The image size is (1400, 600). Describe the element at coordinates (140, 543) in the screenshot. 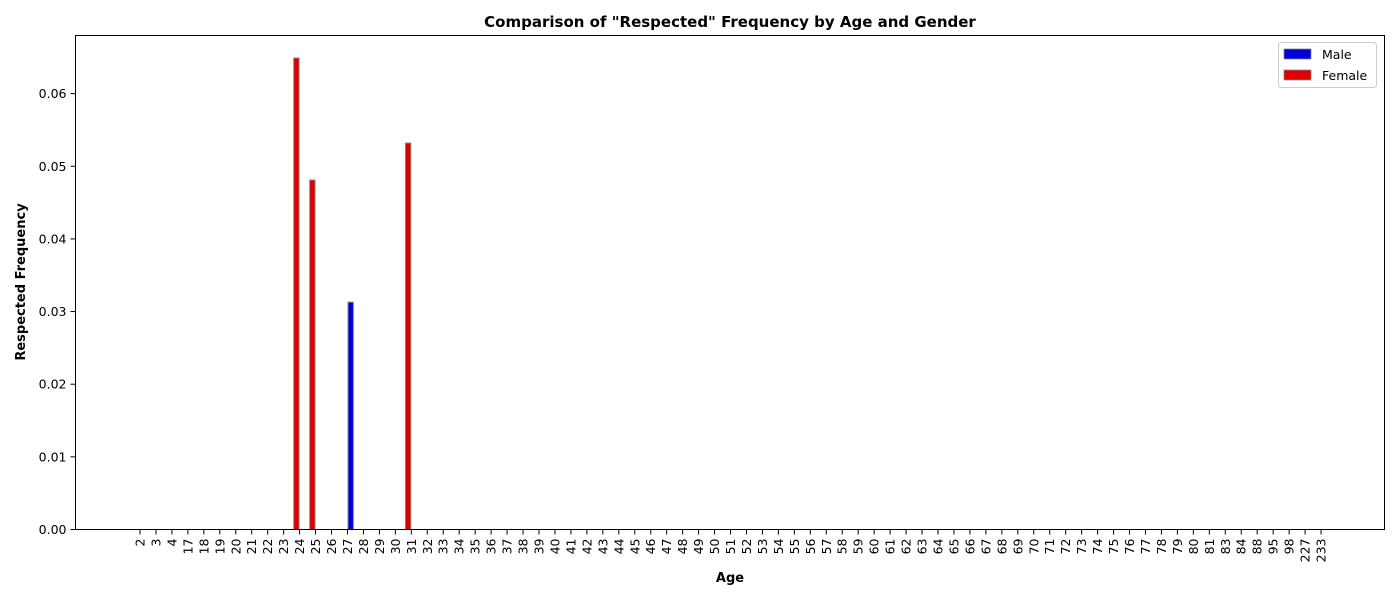

I see `x-tick-label: 2` at that location.